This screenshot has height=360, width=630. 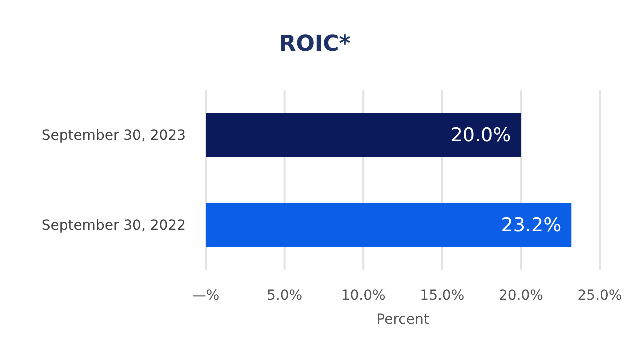 I want to click on y-tick-label: September 30, 2022, so click(x=114, y=226).